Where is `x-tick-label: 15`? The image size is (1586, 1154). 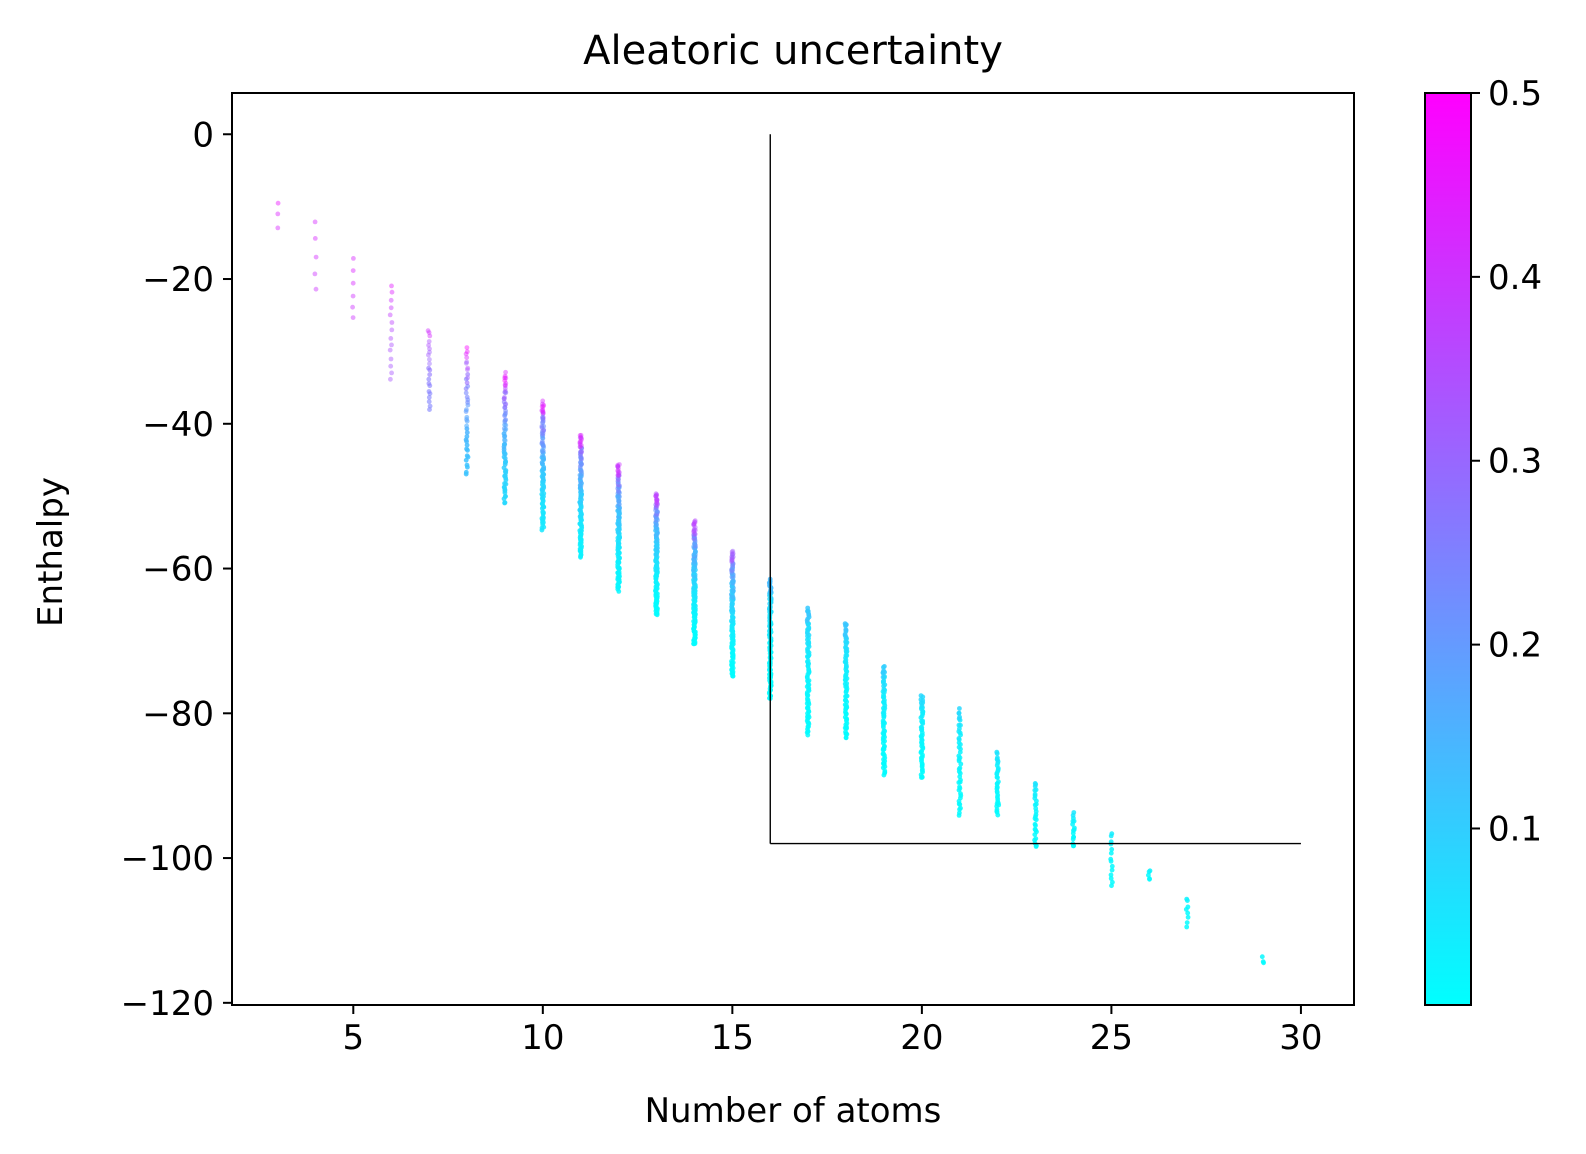 x-tick-label: 15 is located at coordinates (732, 1038).